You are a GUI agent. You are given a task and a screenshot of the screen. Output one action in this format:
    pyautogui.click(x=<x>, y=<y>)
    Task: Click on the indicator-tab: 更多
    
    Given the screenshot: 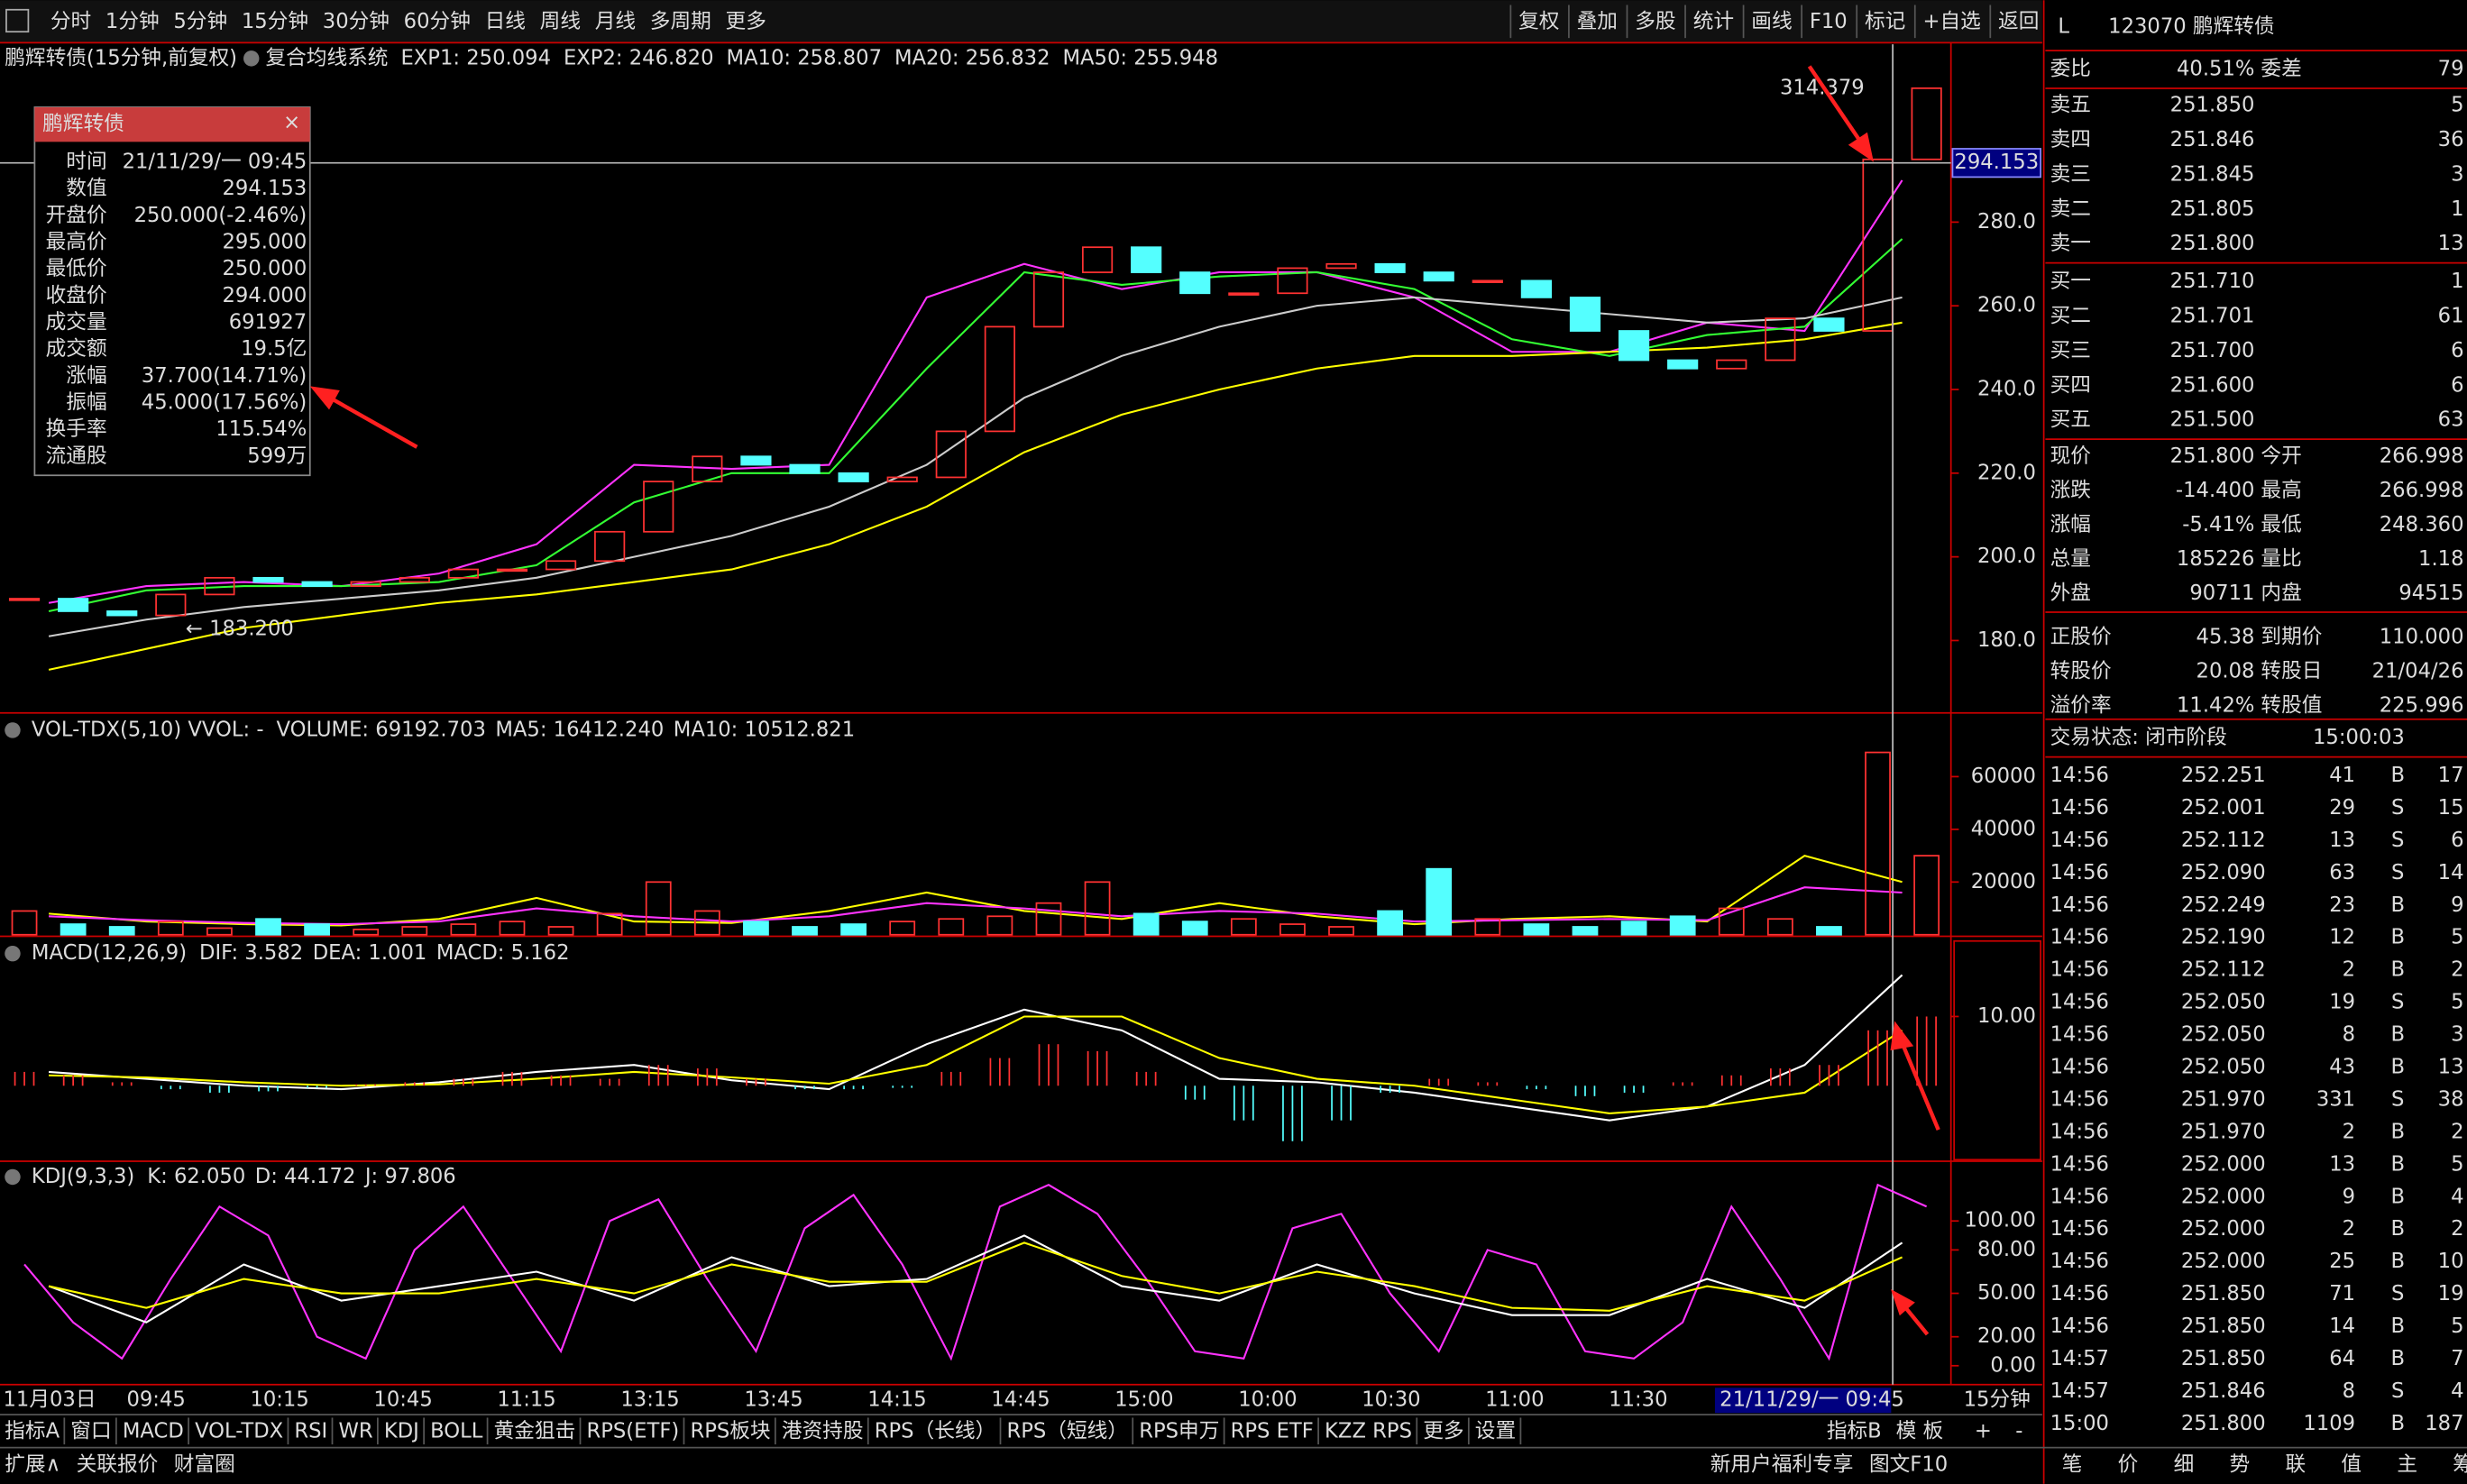 What is the action you would take?
    pyautogui.click(x=1443, y=1431)
    